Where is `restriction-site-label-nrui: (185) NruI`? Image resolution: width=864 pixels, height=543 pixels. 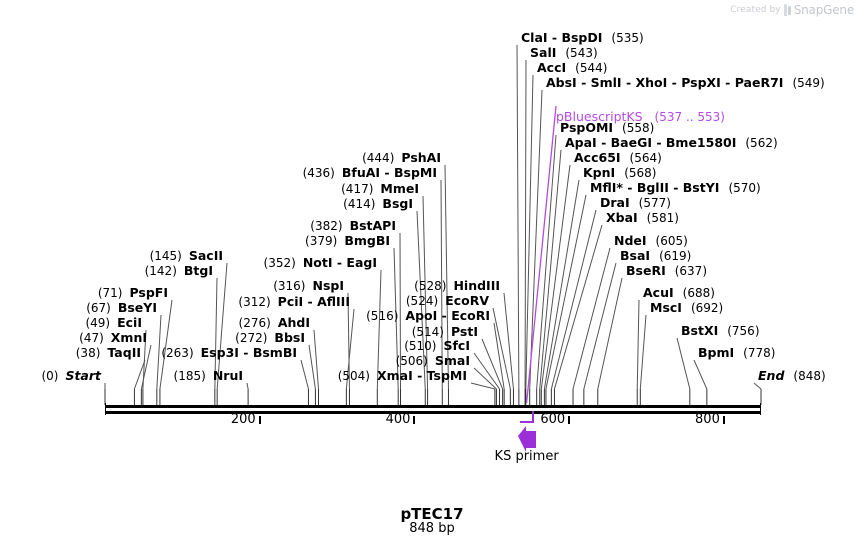
restriction-site-label-nrui: (185) NruI is located at coordinates (208, 376).